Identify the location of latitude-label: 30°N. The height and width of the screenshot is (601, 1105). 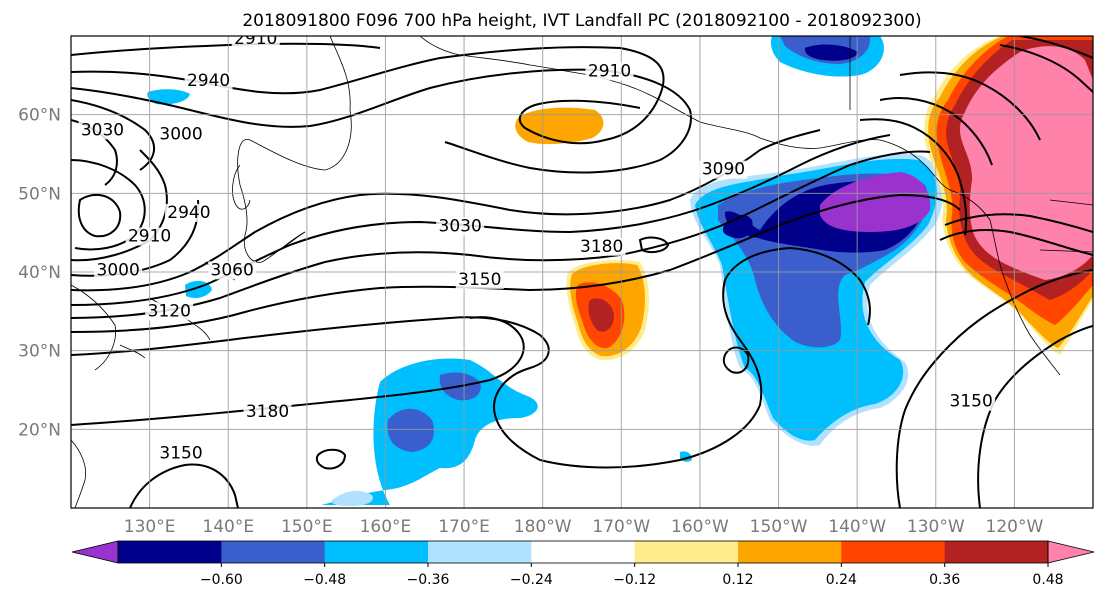
(39, 352).